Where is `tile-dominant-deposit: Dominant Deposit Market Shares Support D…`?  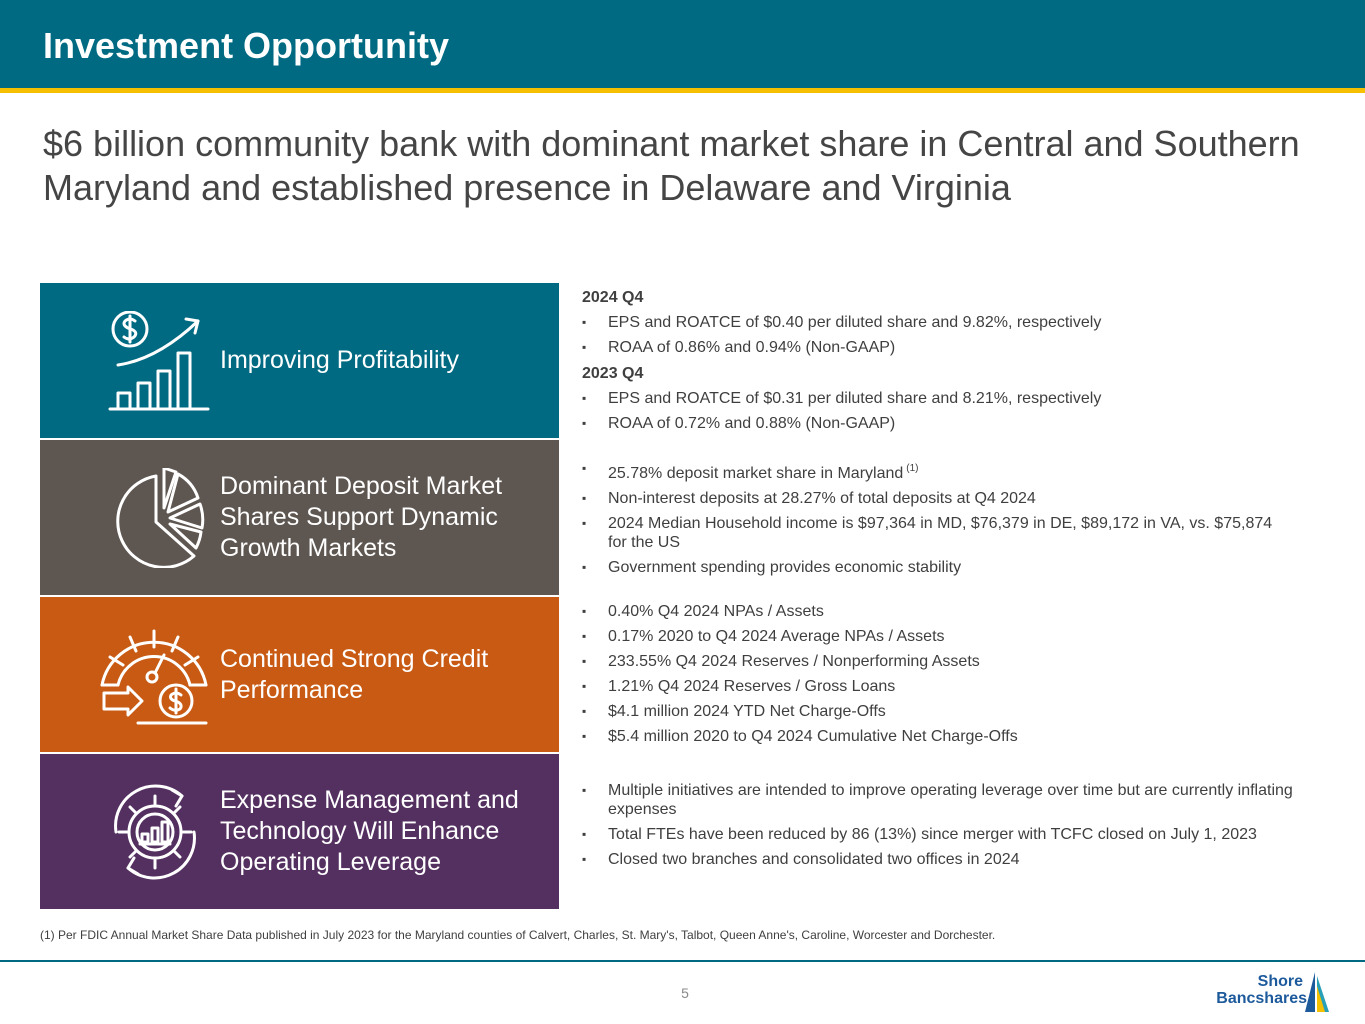
tile-dominant-deposit: Dominant Deposit Market Shares Support D… is located at coordinates (299, 517).